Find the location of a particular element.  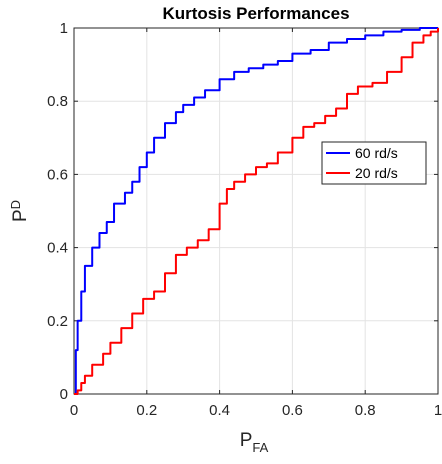

y-axis-label: PD is located at coordinates (19, 211).